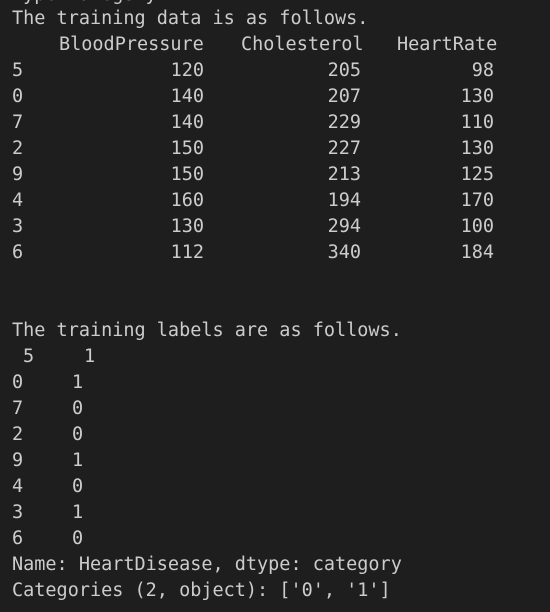  What do you see at coordinates (344, 96) in the screenshot?
I see `table-cell: 207` at bounding box center [344, 96].